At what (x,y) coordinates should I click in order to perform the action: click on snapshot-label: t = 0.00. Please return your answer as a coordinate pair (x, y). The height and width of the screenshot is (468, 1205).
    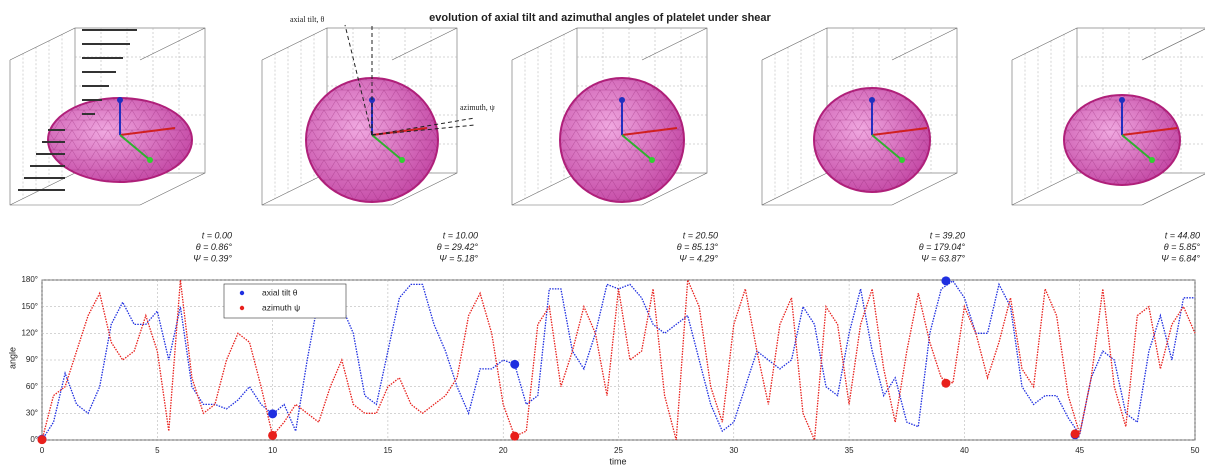
    Looking at the image, I should click on (217, 235).